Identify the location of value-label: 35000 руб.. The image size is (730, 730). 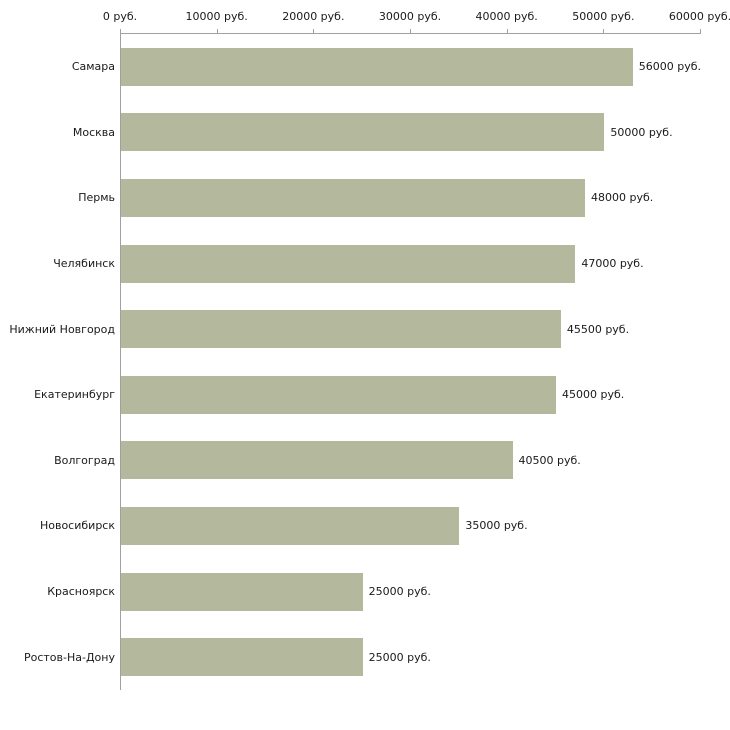
(496, 526).